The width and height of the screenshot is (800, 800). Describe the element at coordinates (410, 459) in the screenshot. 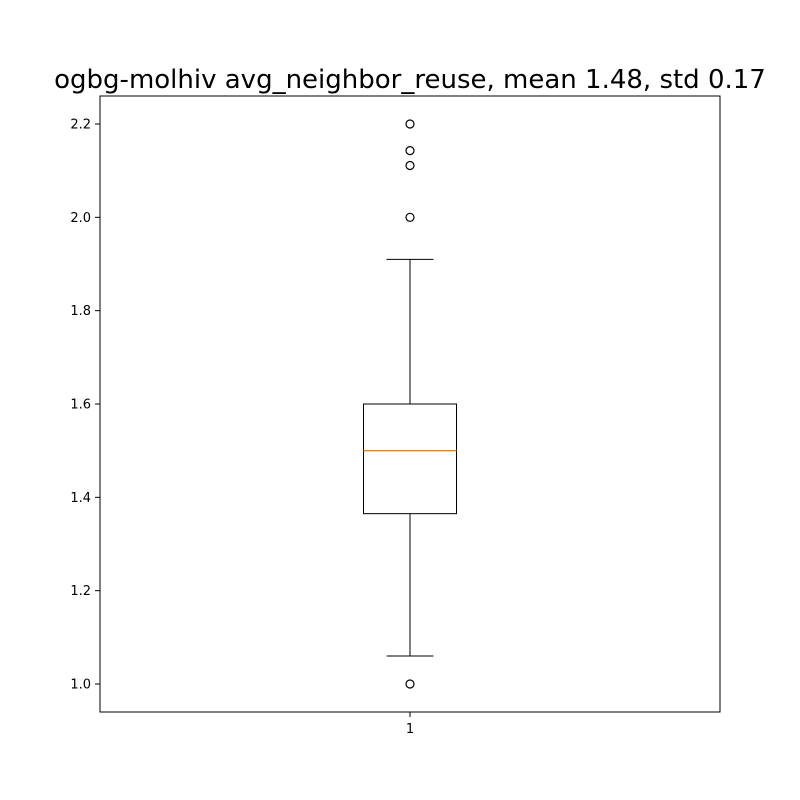

I see `iqr-box` at that location.